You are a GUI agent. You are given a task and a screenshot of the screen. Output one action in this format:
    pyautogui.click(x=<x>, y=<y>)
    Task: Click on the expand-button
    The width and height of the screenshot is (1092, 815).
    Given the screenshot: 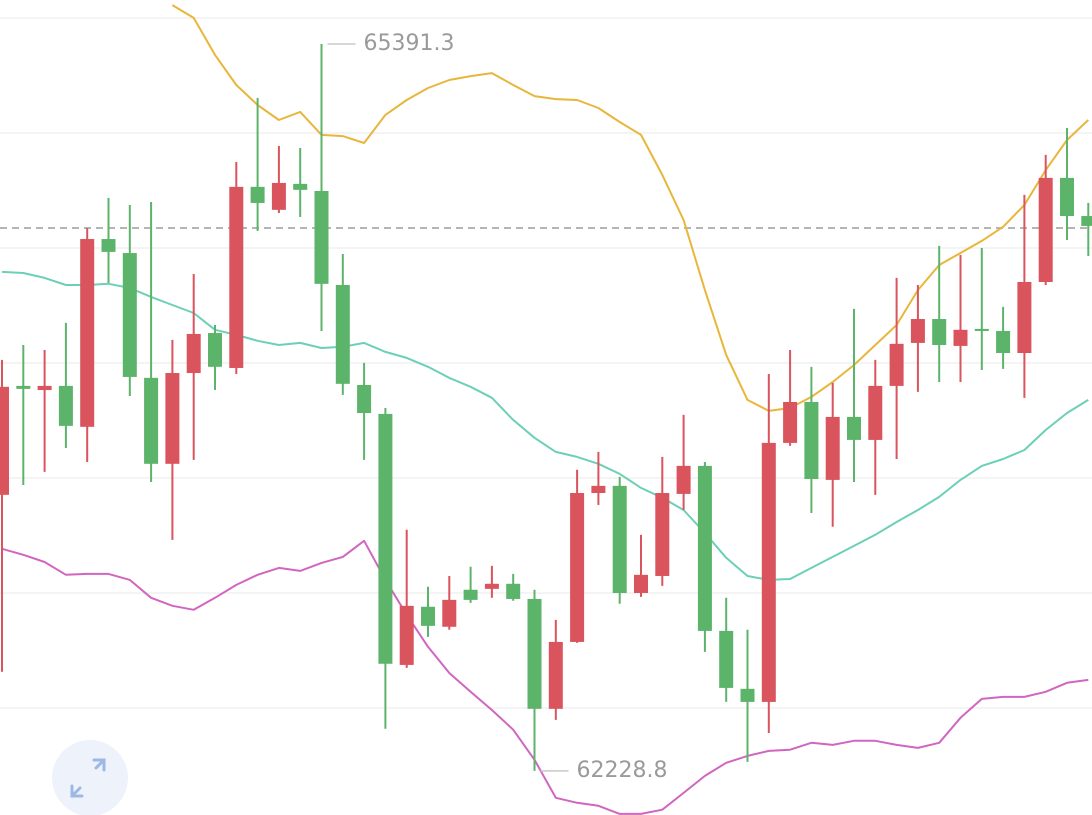 What is the action you would take?
    pyautogui.click(x=90, y=777)
    